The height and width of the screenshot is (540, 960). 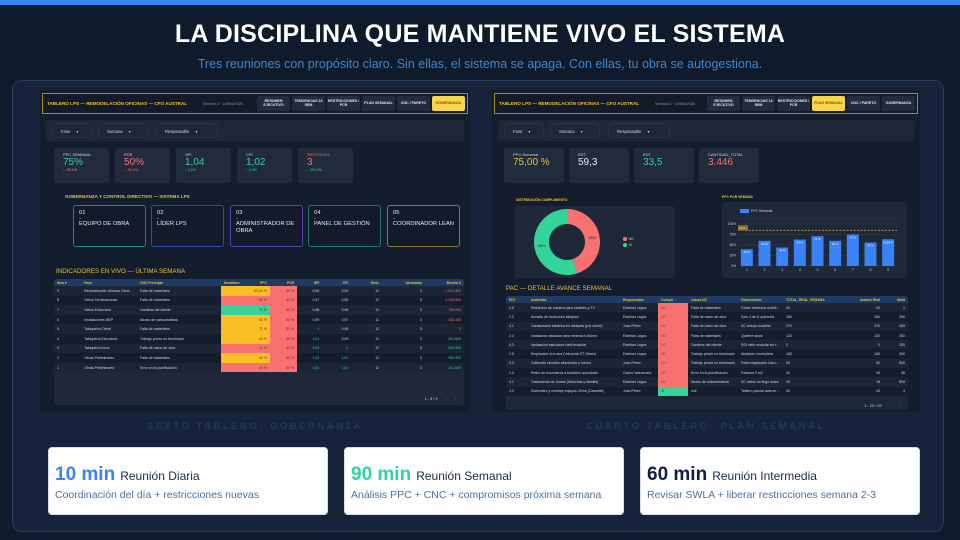 I want to click on cell-cpi: 0,95, so click(x=337, y=300).